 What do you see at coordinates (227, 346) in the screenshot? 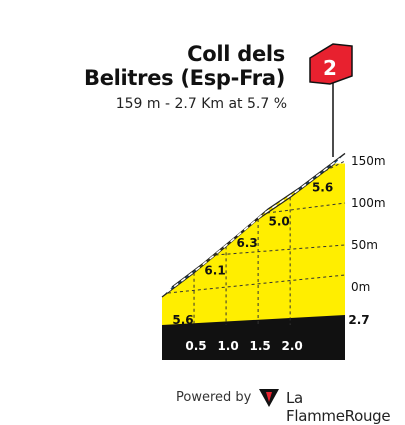
I see `distance-label: 1.0` at bounding box center [227, 346].